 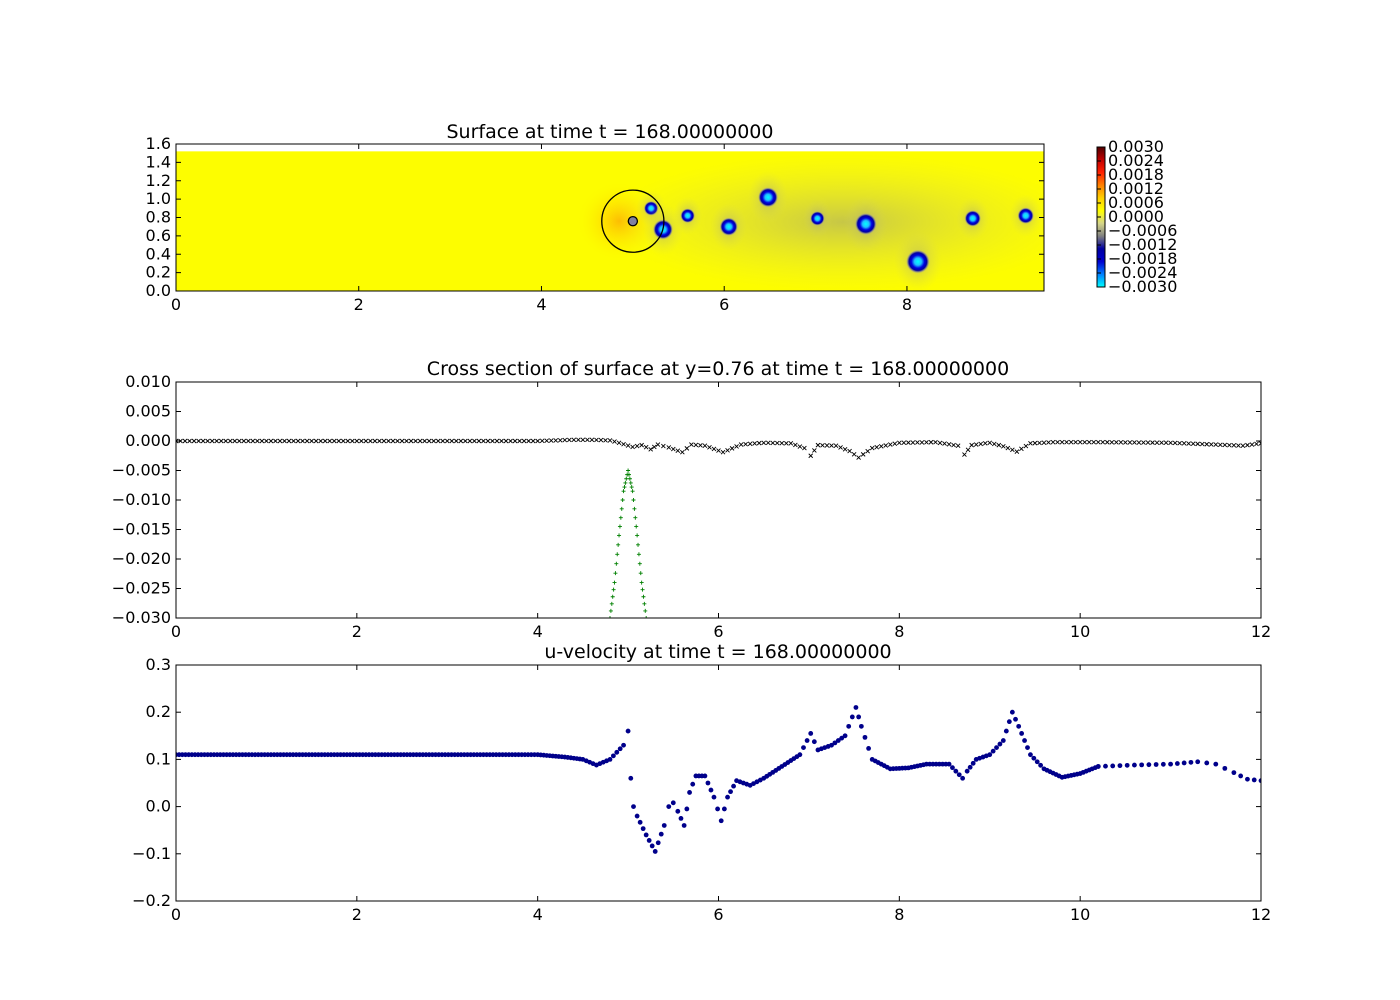 What do you see at coordinates (633, 221) in the screenshot?
I see `body-outer-circle` at bounding box center [633, 221].